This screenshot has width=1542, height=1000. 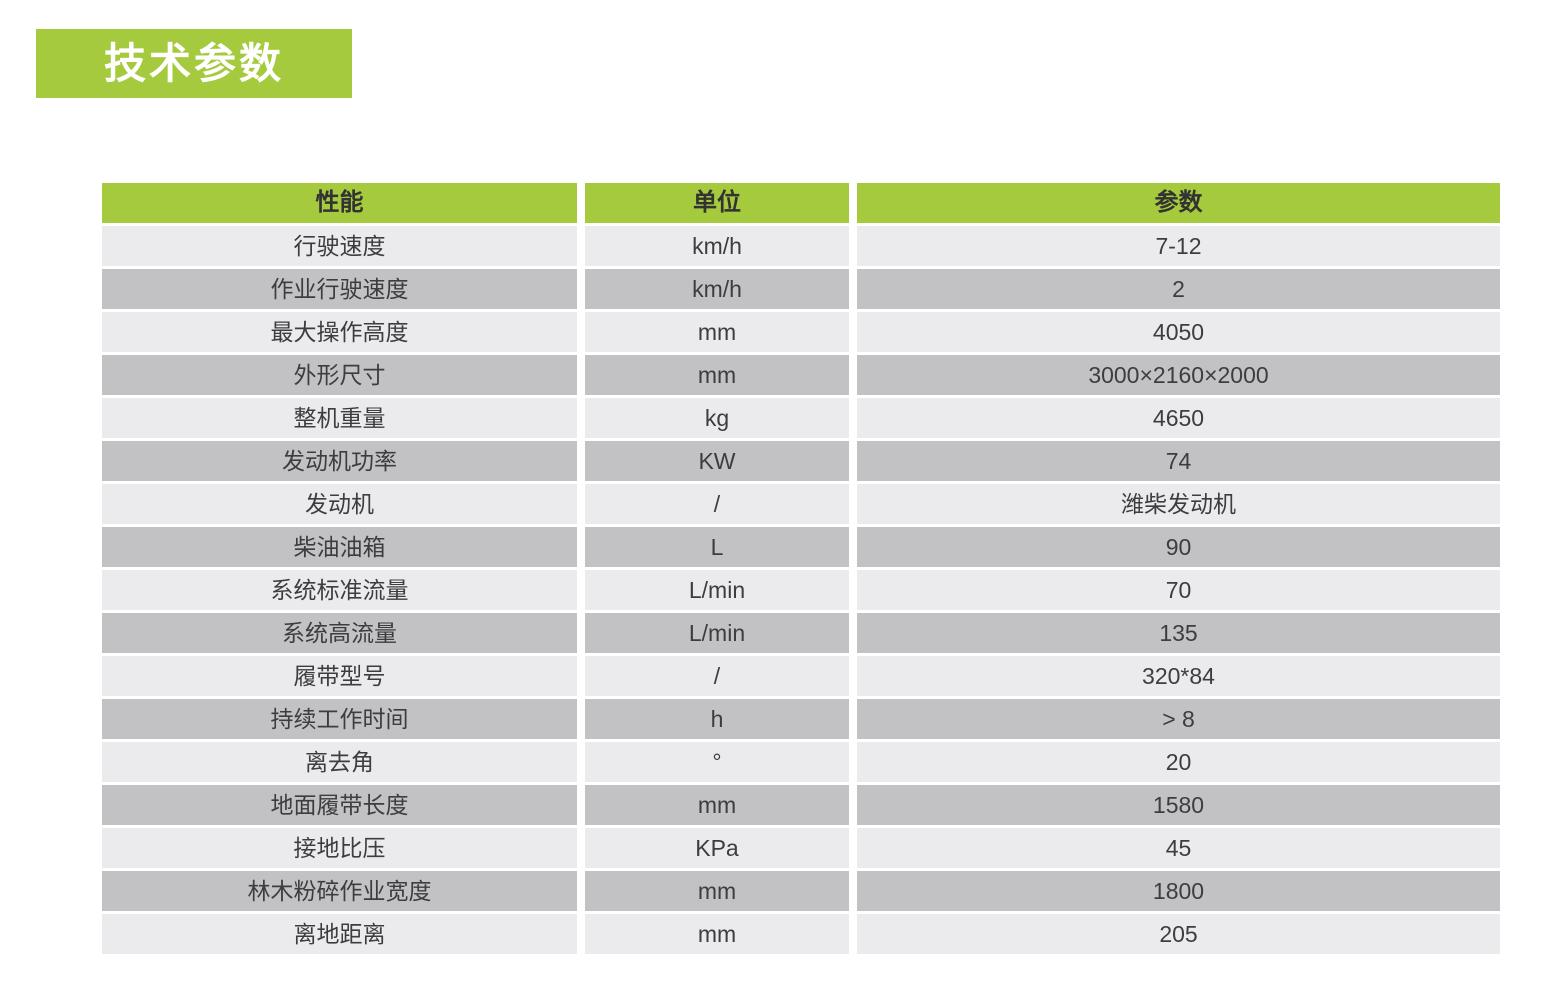 What do you see at coordinates (1178, 375) in the screenshot?
I see `cell-parameter: 3000×2160×2000` at bounding box center [1178, 375].